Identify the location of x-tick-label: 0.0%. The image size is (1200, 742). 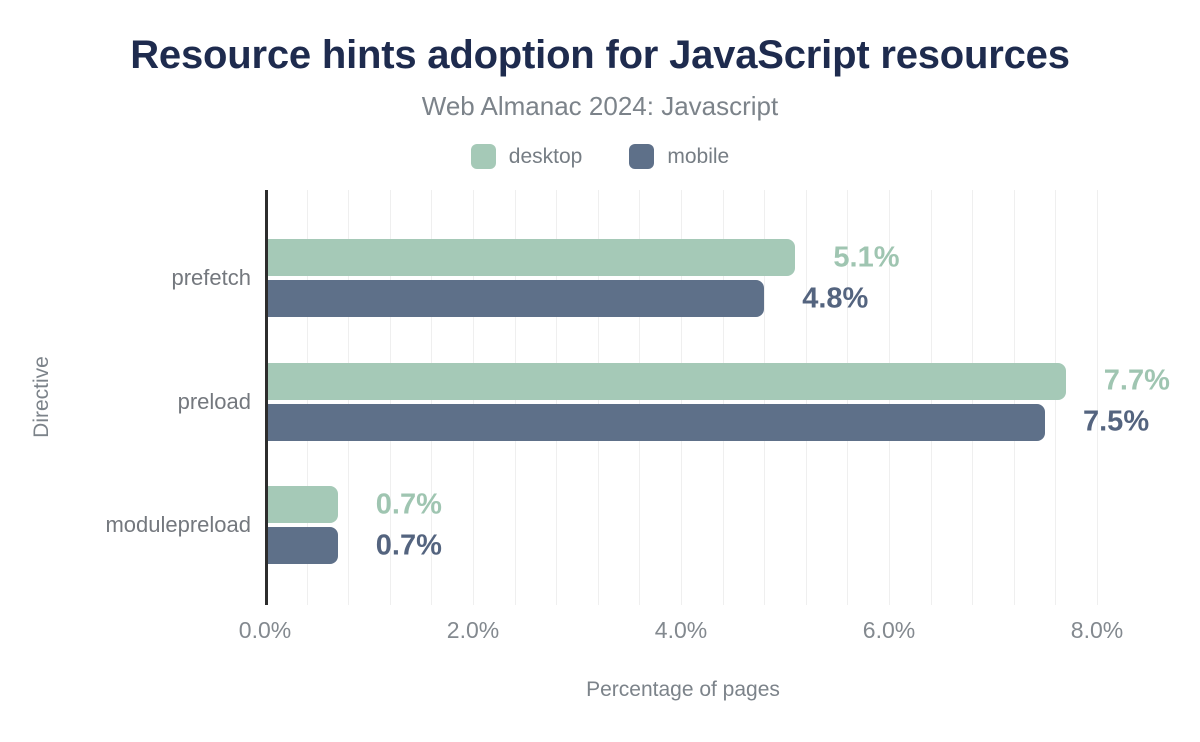
(265, 630).